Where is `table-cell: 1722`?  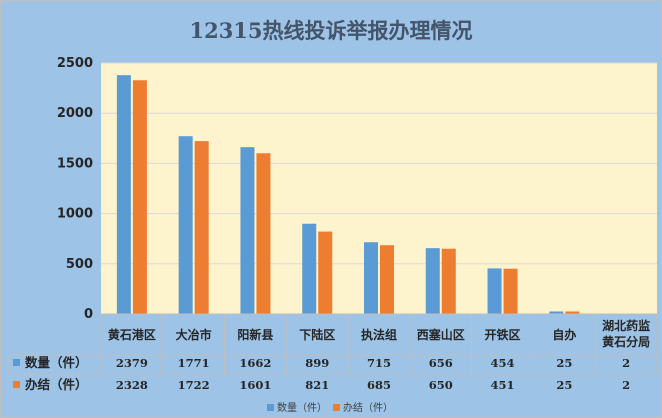
table-cell: 1722 is located at coordinates (194, 385).